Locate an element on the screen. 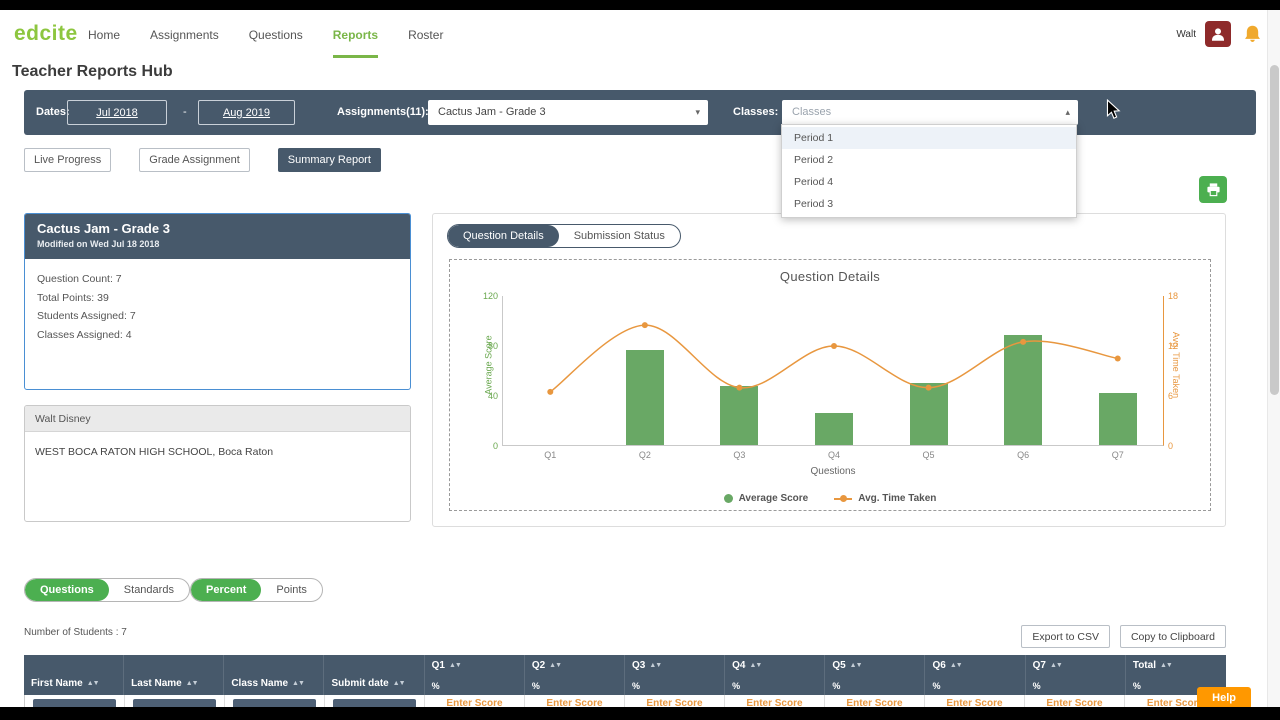 The width and height of the screenshot is (1280, 720). school-name: WEST BOCA RATON HIGH SCHOOL, Boca Raton is located at coordinates (154, 452).